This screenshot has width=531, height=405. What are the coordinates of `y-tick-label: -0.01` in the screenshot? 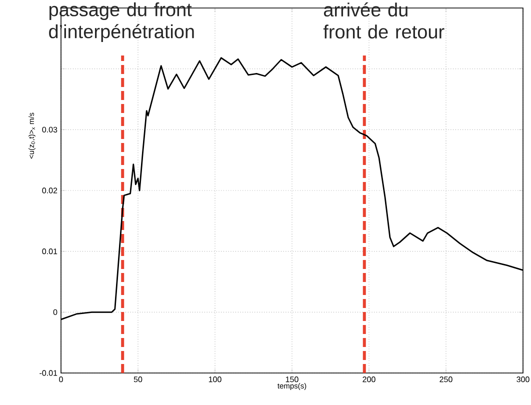 It's located at (49, 373).